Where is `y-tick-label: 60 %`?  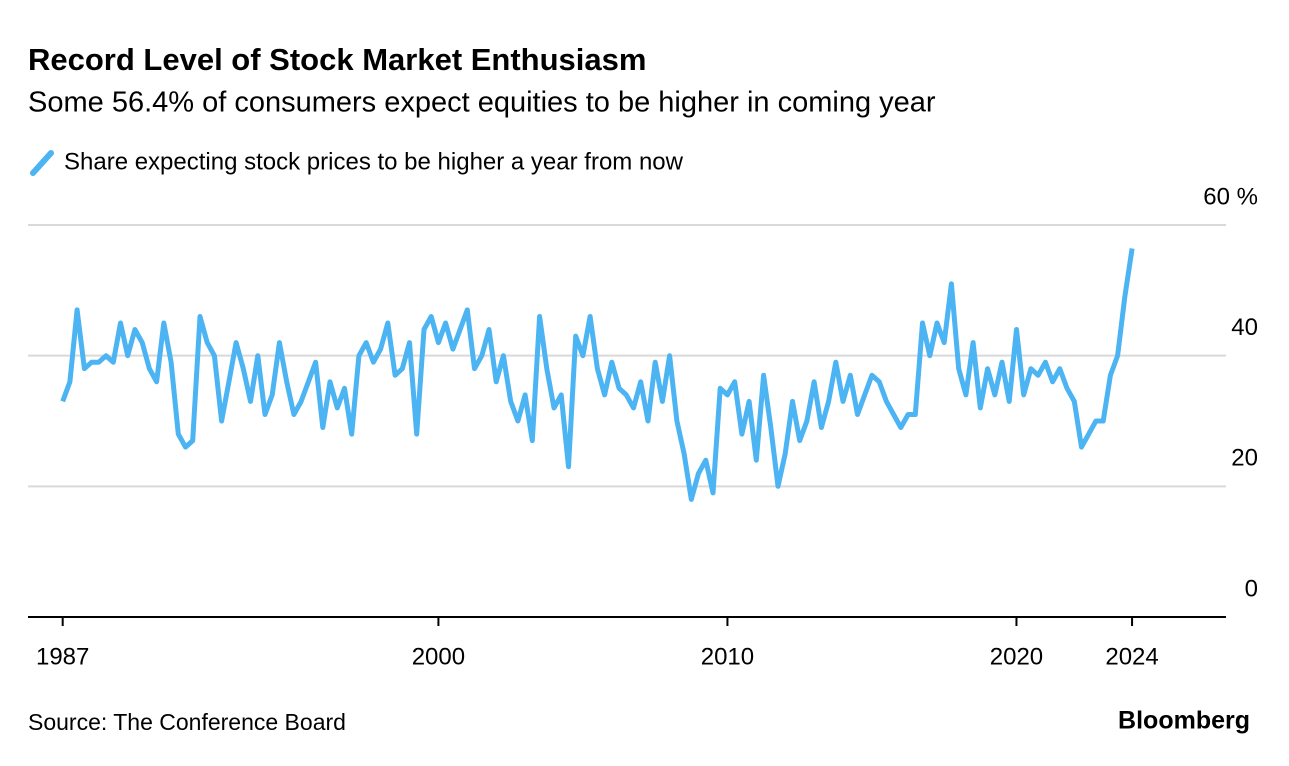 y-tick-label: 60 % is located at coordinates (1230, 196).